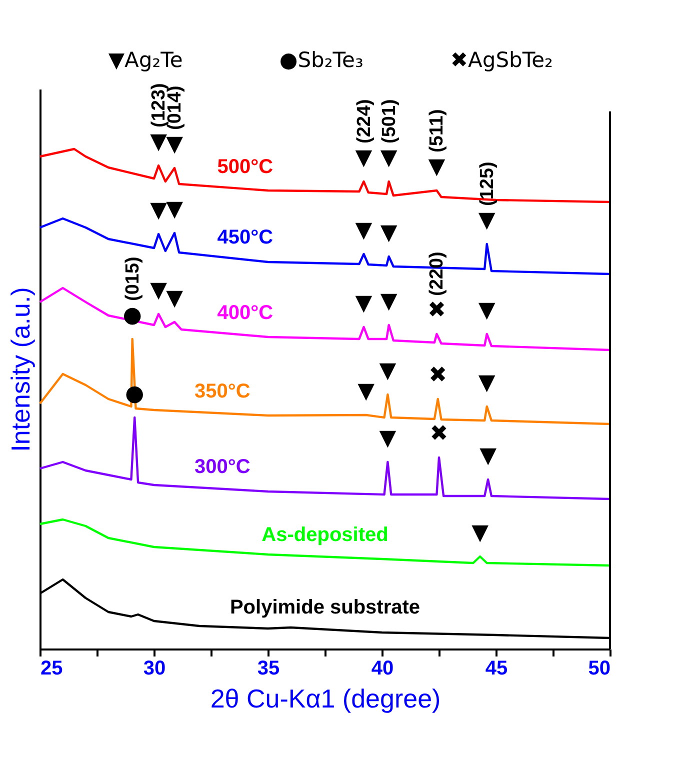 The image size is (682, 760). What do you see at coordinates (222, 391) in the screenshot?
I see `series-label: 350°C` at bounding box center [222, 391].